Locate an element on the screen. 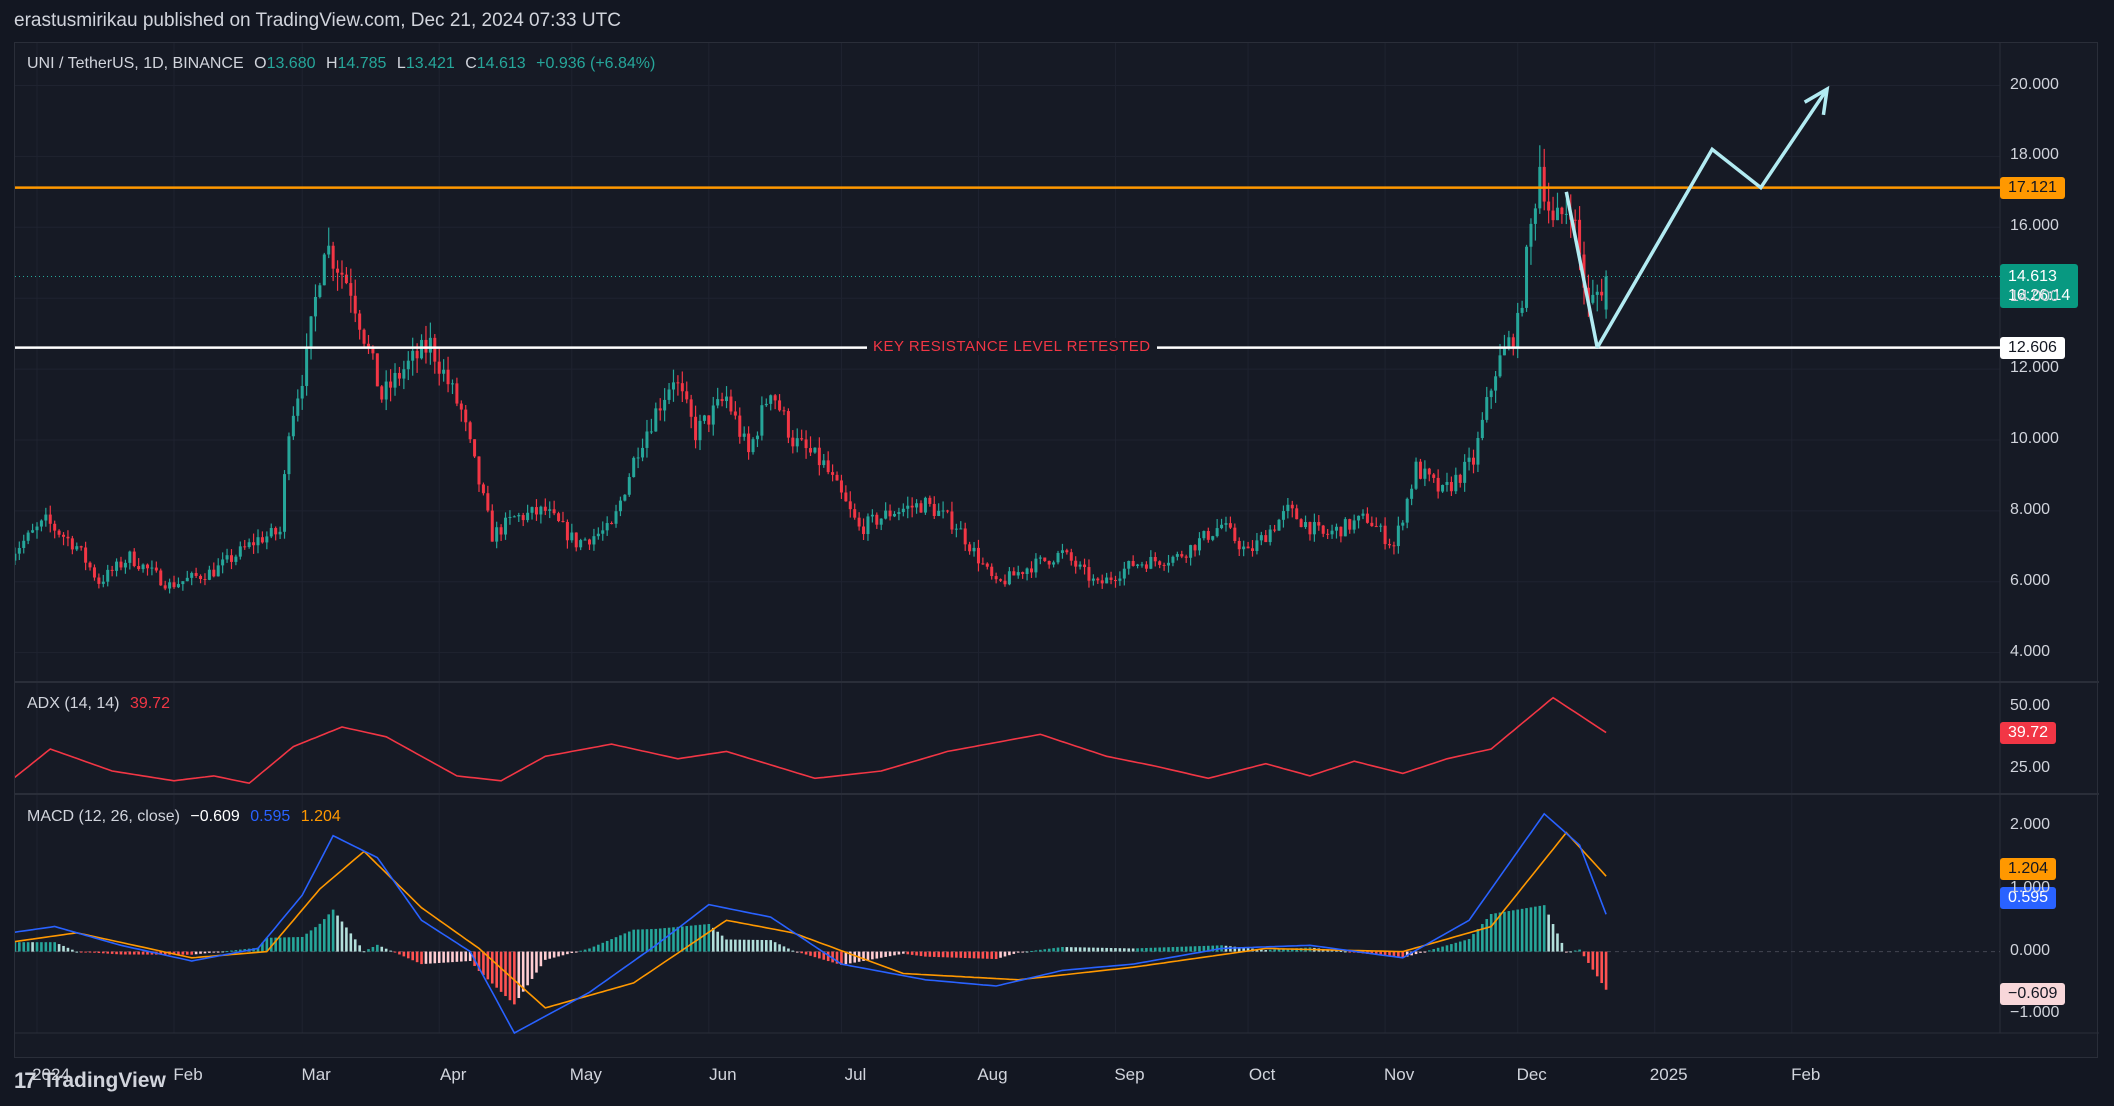 The width and height of the screenshot is (2114, 1106). projection-arrow is located at coordinates (1697, 217).